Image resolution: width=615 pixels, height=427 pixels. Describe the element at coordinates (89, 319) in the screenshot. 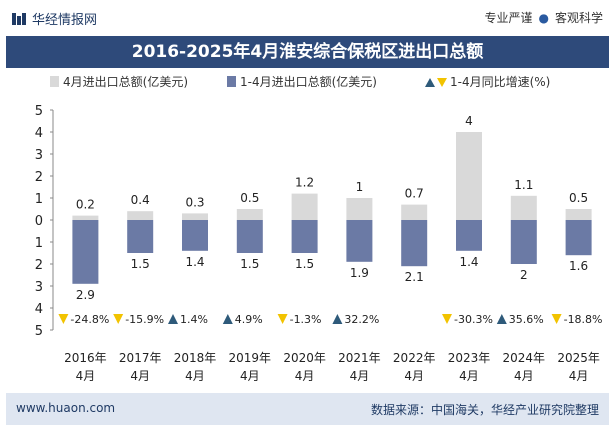

I see `growth-label: -24.8%` at that location.